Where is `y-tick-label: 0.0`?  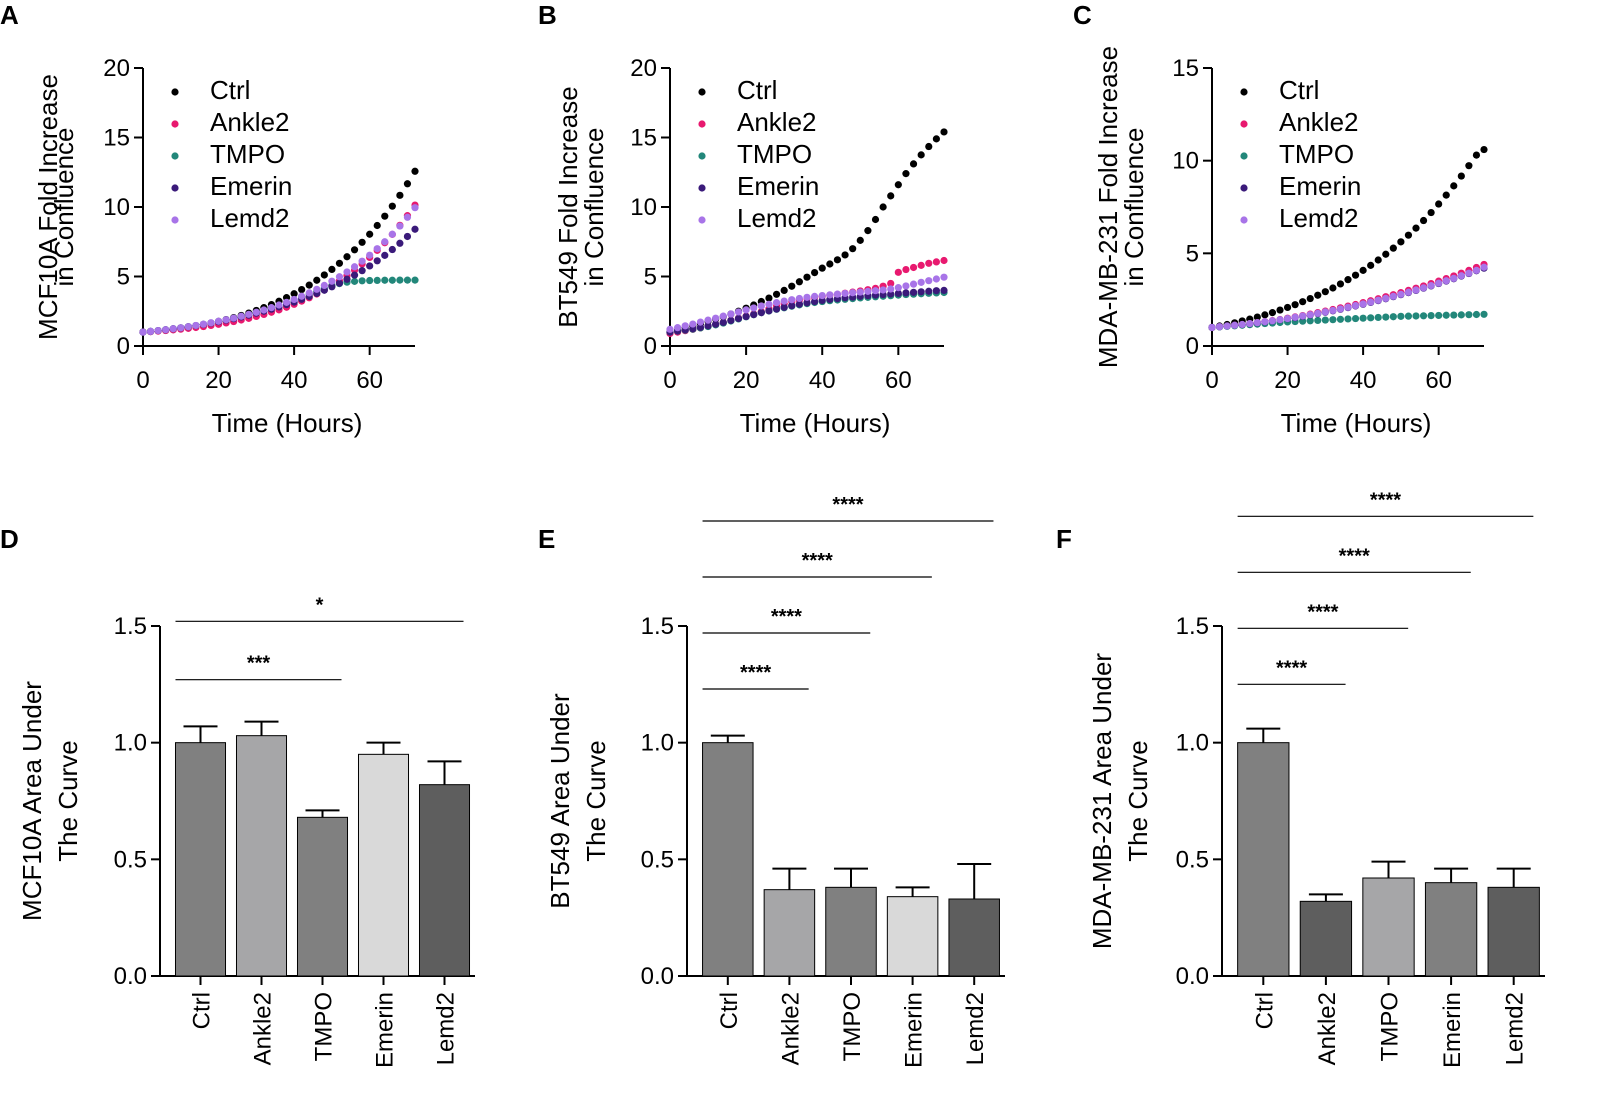
y-tick-label: 0.0 is located at coordinates (657, 976).